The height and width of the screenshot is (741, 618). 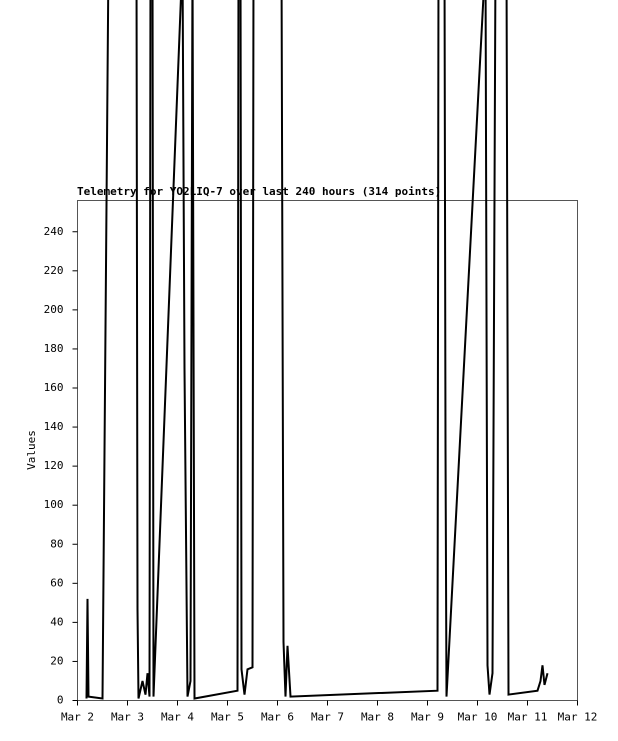 What do you see at coordinates (54, 231) in the screenshot?
I see `y-tick-label: 240` at bounding box center [54, 231].